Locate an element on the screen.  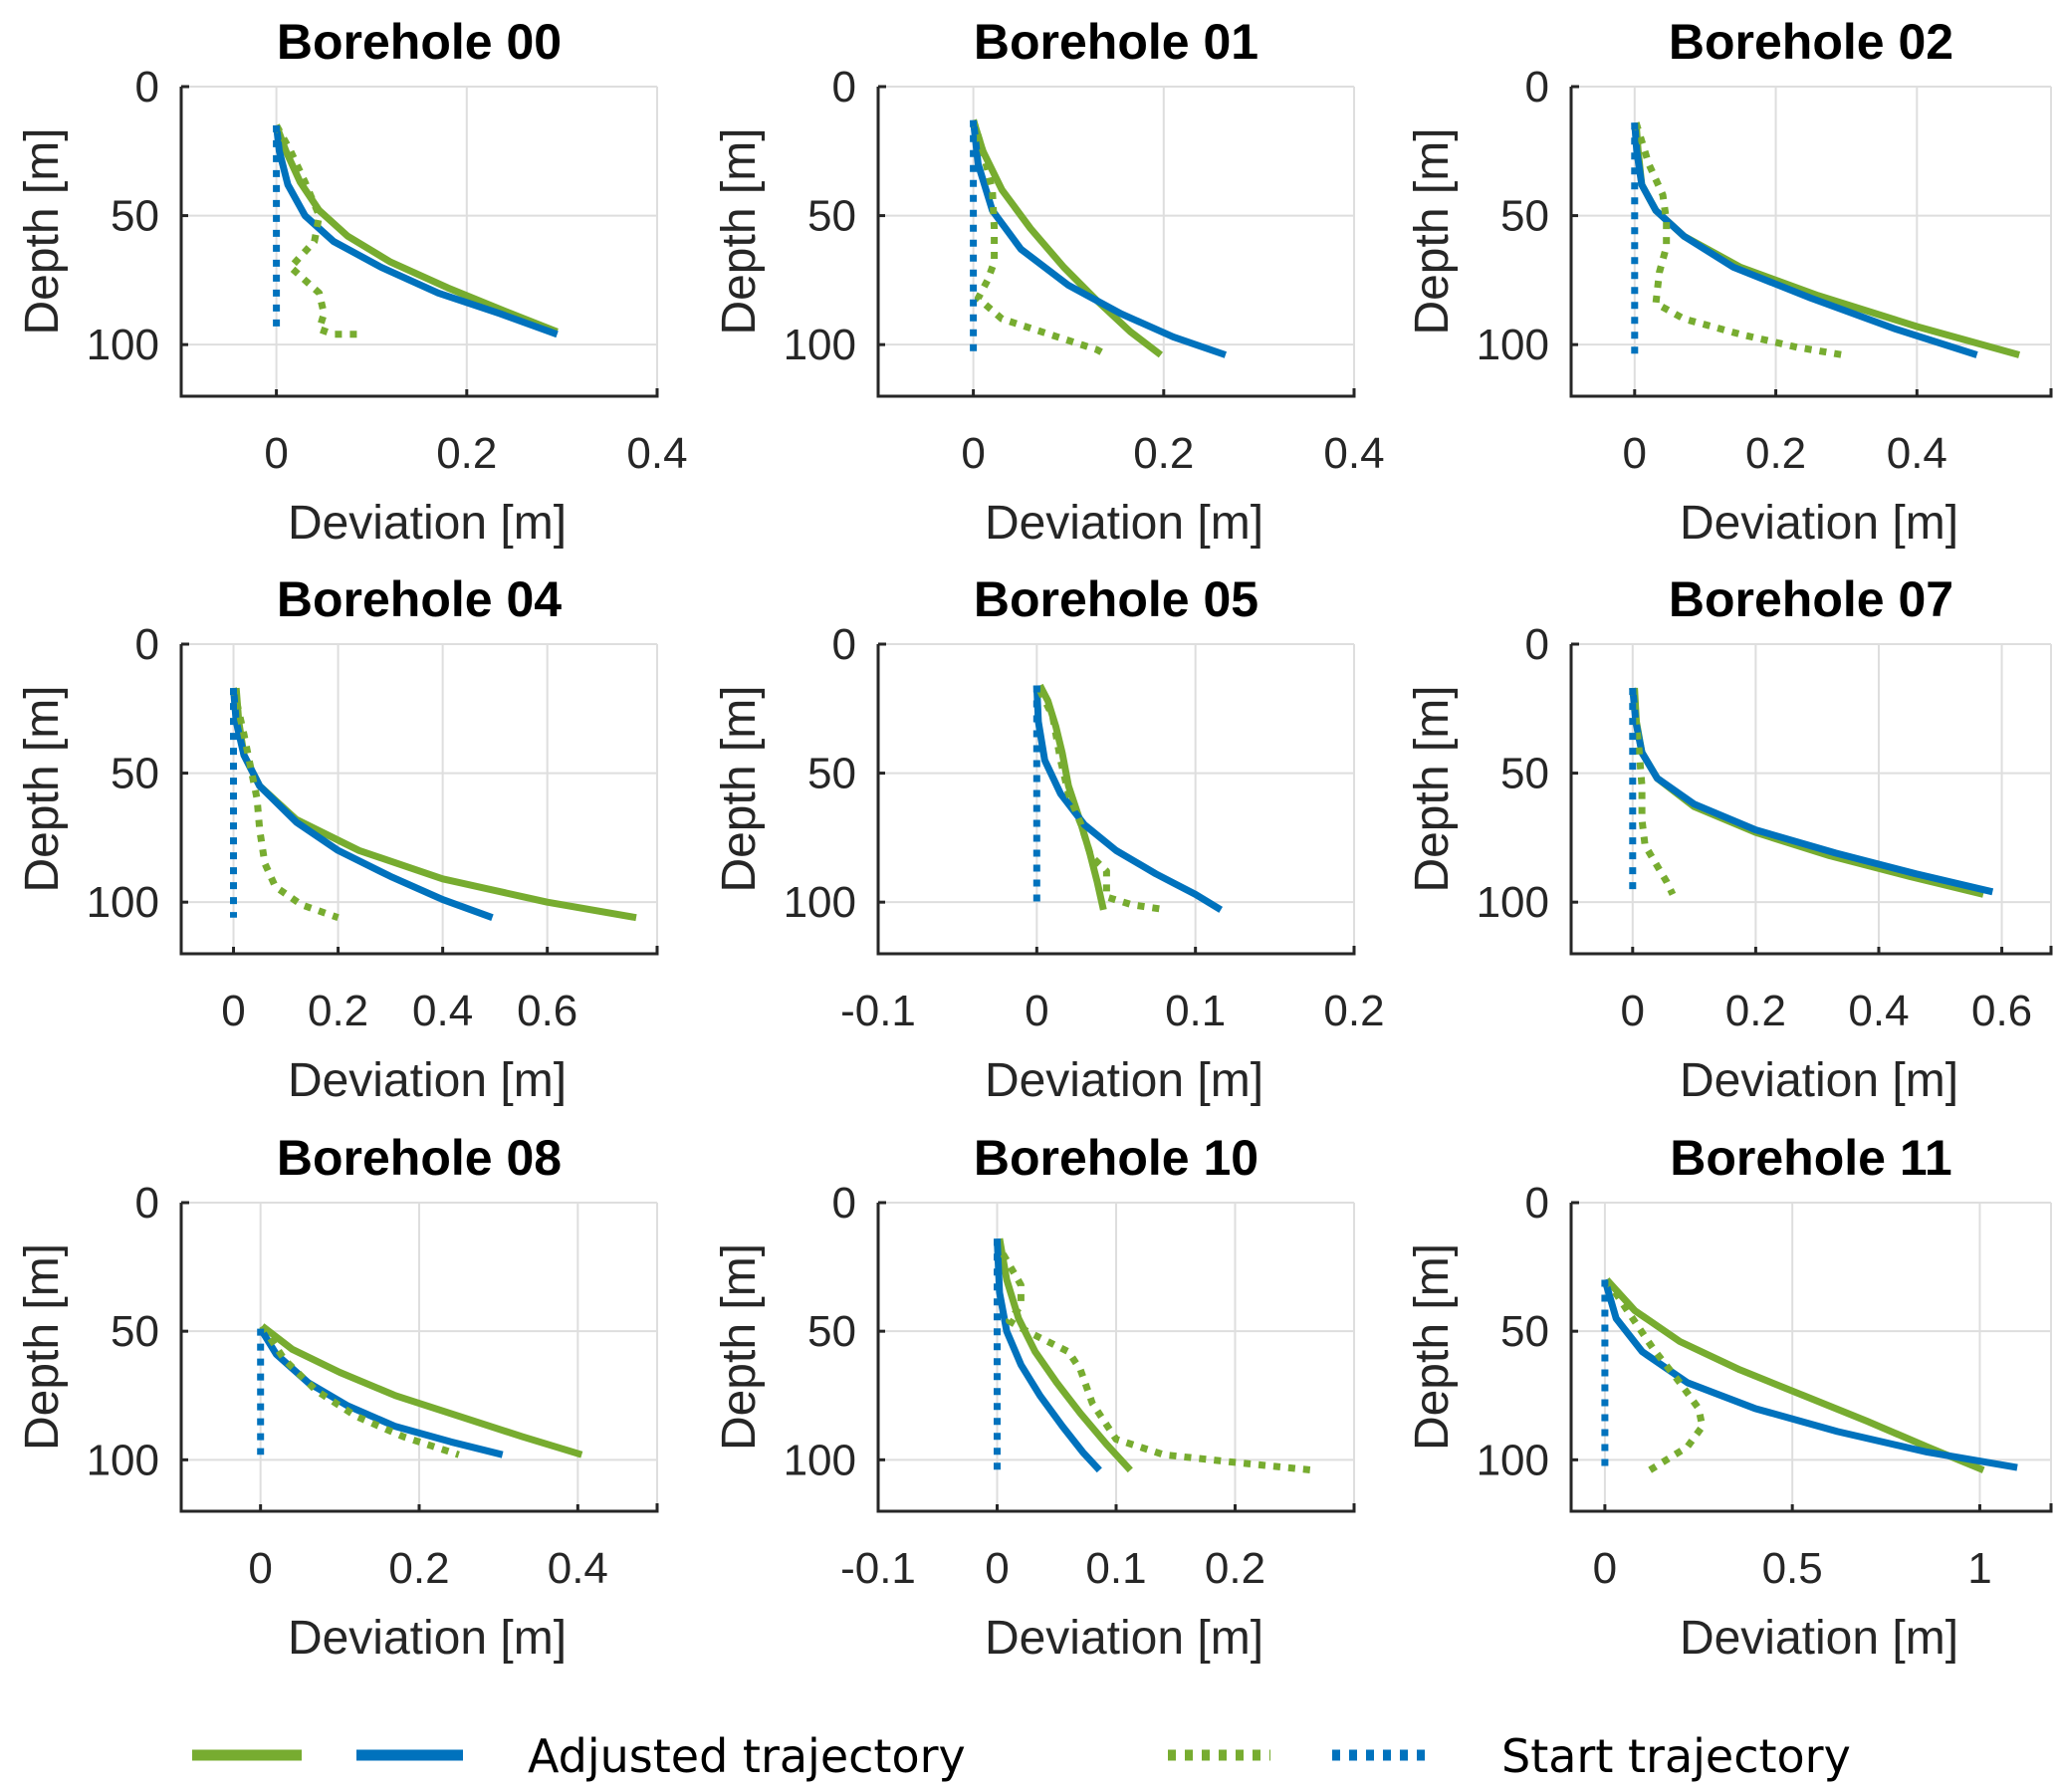
legend-label-adjusted: Adjusted trajectory is located at coordinates (747, 1756).